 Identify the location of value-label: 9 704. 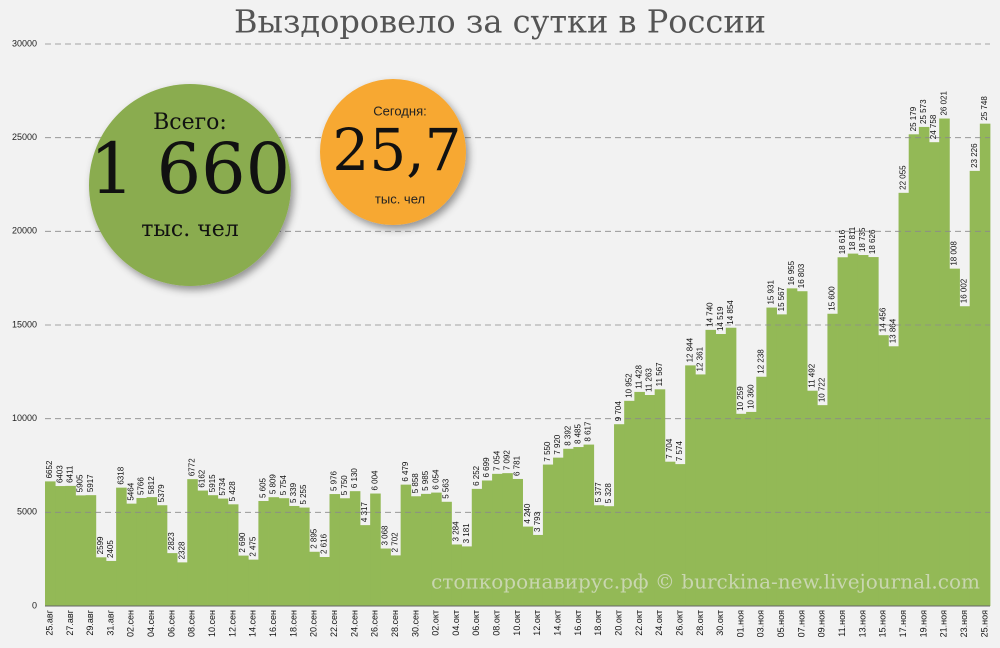
(618, 411).